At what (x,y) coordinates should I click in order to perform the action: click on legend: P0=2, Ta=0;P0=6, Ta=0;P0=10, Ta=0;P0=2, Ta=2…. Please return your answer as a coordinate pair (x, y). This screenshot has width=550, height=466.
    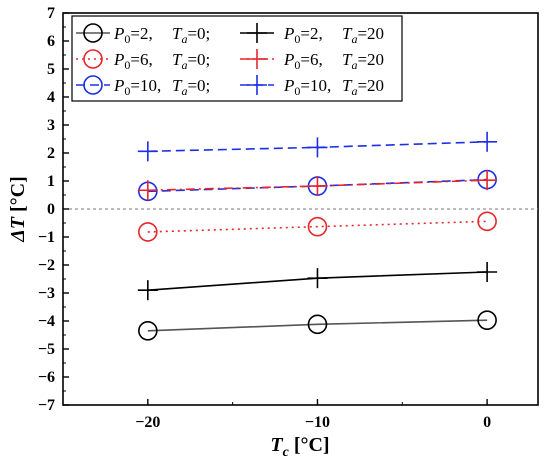
    Looking at the image, I should click on (237, 58).